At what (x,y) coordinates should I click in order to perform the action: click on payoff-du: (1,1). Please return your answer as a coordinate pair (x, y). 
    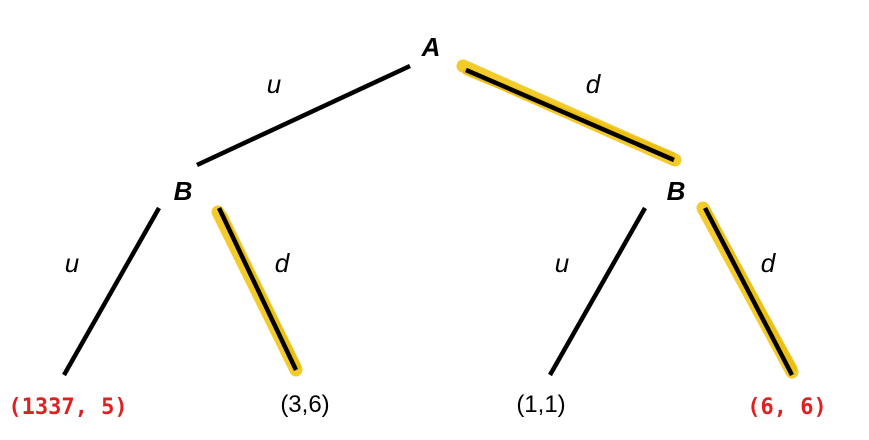
    Looking at the image, I should click on (540, 404).